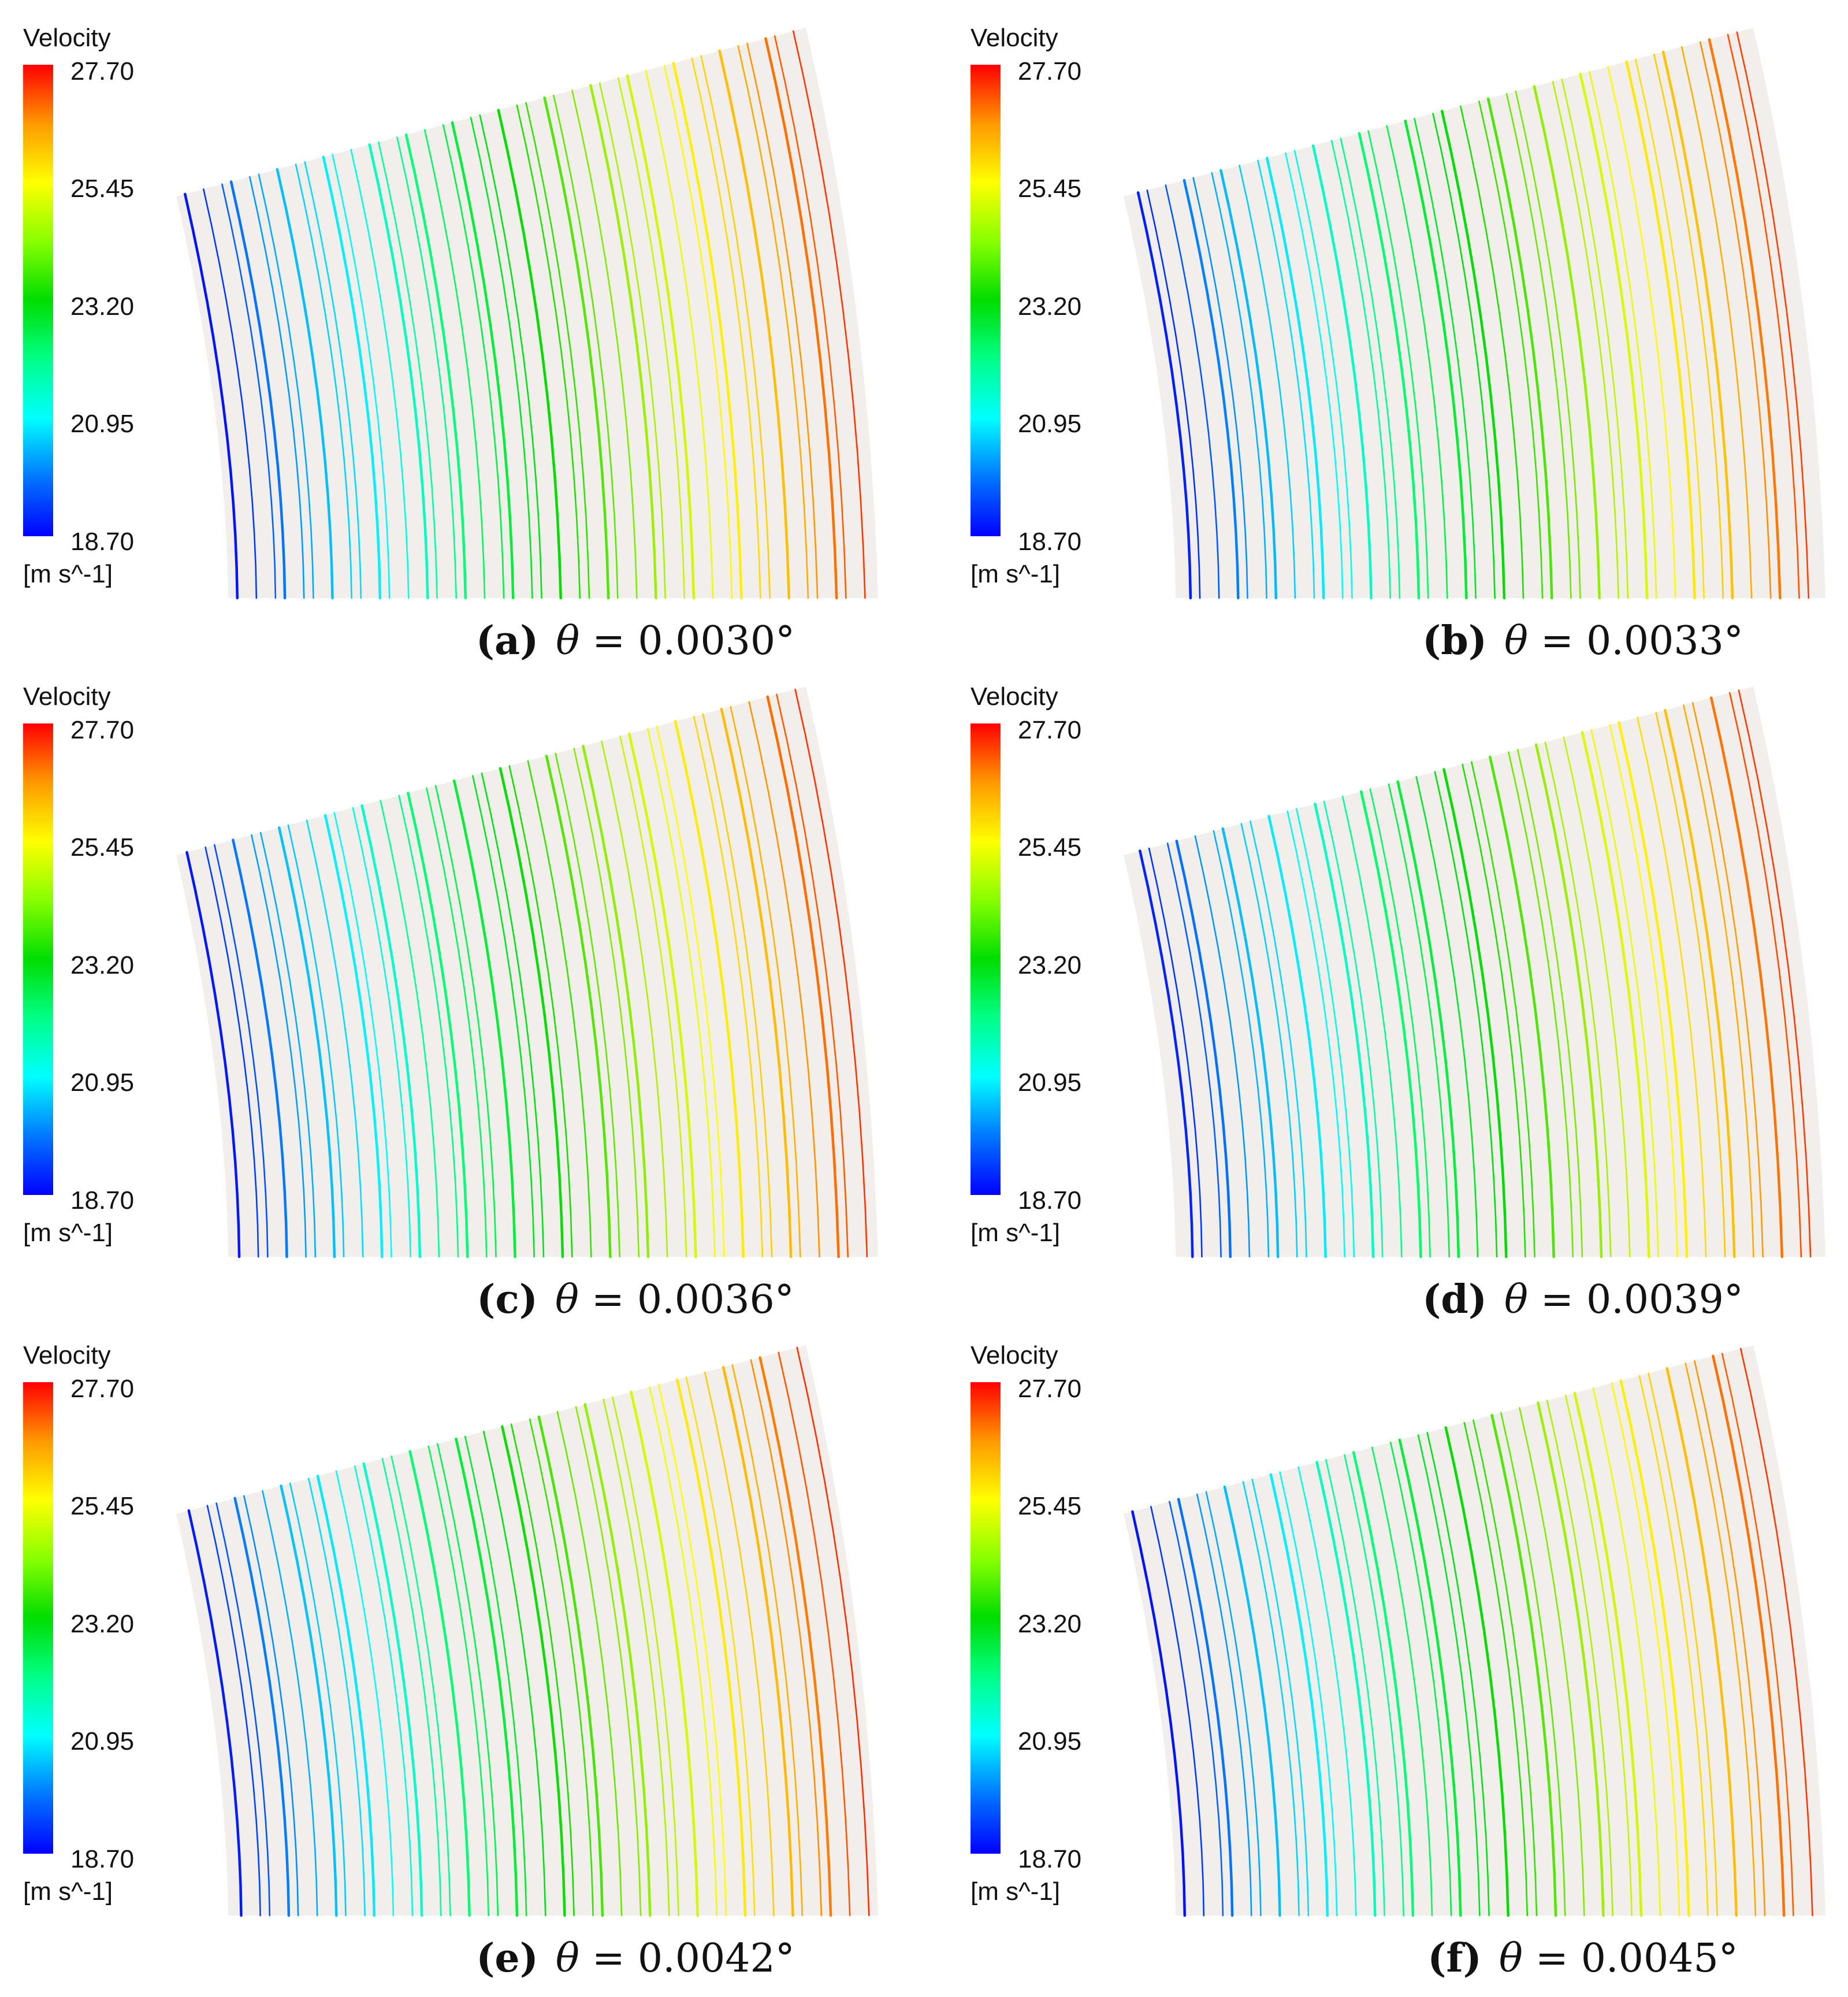  I want to click on caption-equals: =, so click(608, 1300).